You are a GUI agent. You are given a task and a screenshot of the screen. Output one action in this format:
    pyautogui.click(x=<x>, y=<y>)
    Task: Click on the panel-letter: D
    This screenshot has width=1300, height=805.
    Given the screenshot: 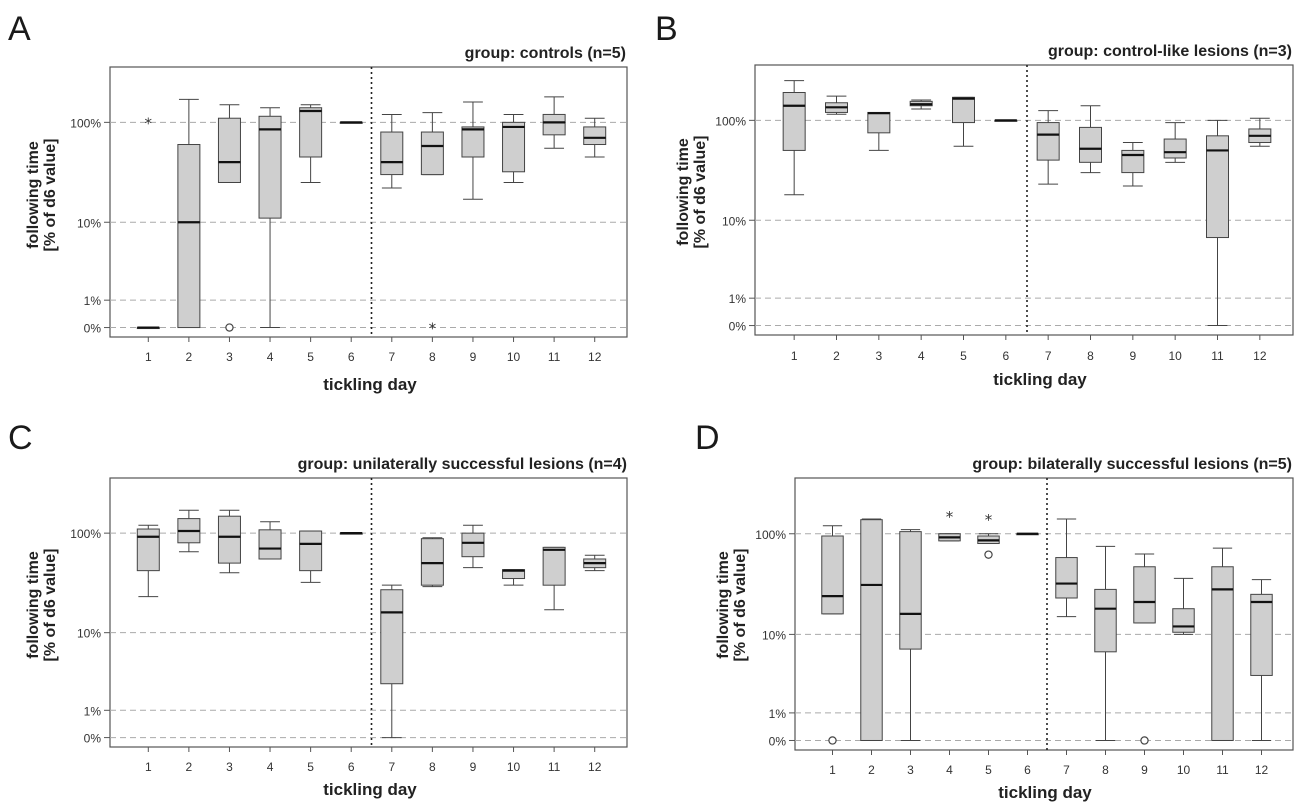 What is the action you would take?
    pyautogui.click(x=707, y=438)
    